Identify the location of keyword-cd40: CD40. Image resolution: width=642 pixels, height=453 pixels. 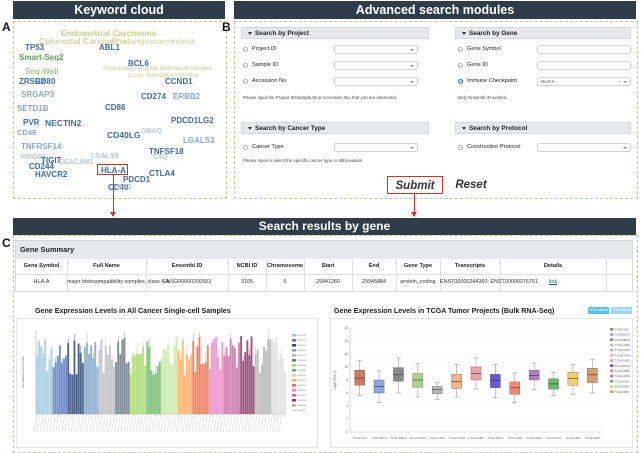
(118, 187).